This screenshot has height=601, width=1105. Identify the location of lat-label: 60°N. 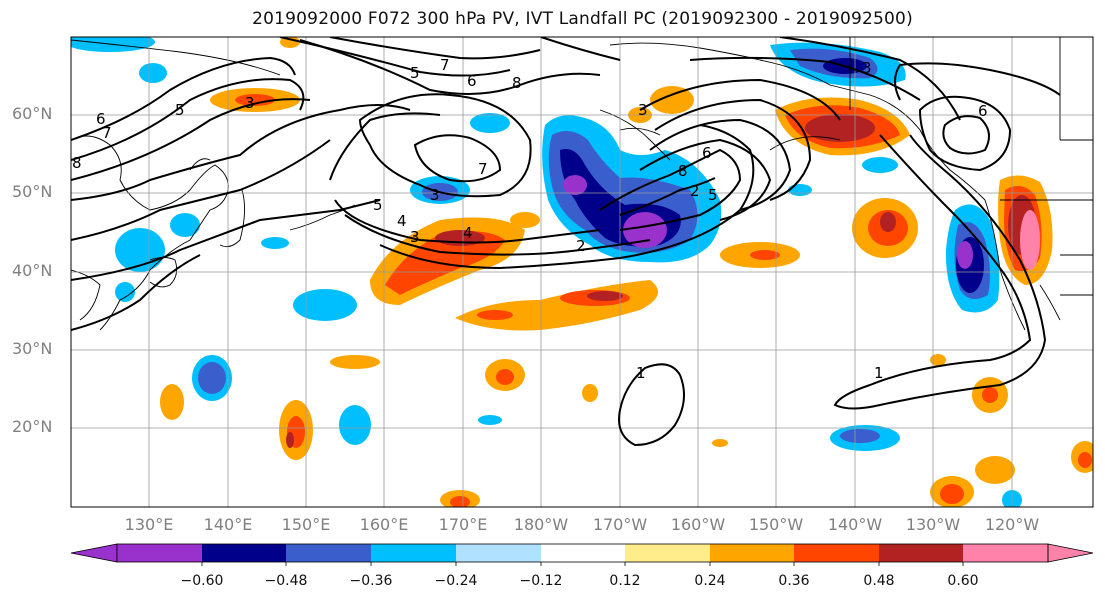
(32, 113).